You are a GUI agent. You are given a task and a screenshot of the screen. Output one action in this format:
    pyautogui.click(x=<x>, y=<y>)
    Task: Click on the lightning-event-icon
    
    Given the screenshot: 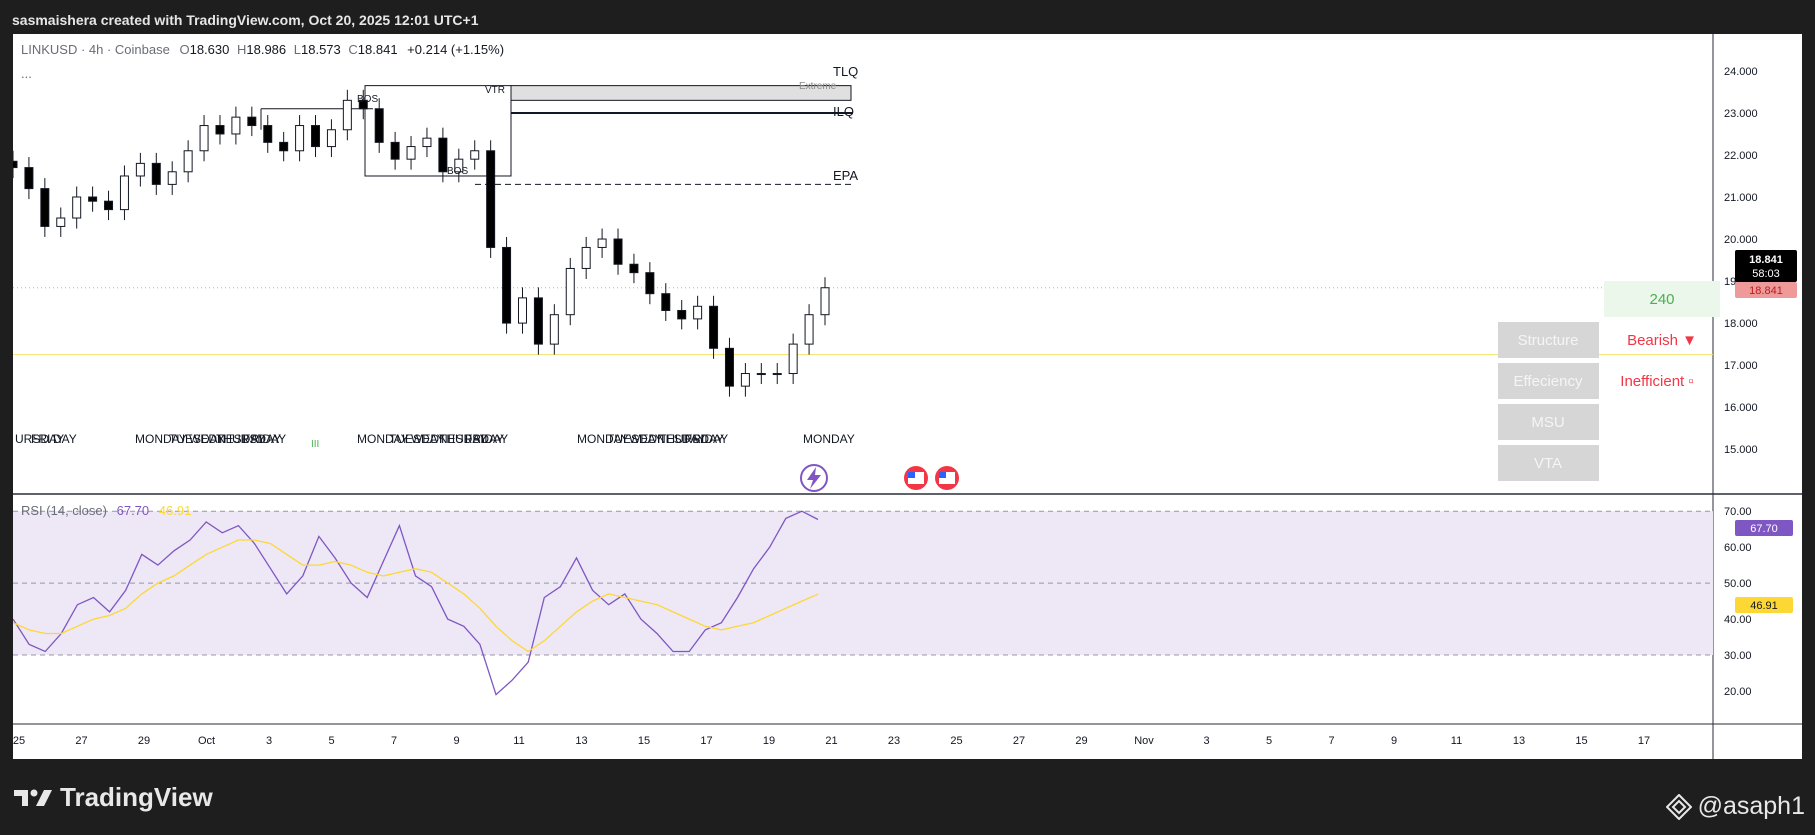 What is the action you would take?
    pyautogui.click(x=814, y=478)
    